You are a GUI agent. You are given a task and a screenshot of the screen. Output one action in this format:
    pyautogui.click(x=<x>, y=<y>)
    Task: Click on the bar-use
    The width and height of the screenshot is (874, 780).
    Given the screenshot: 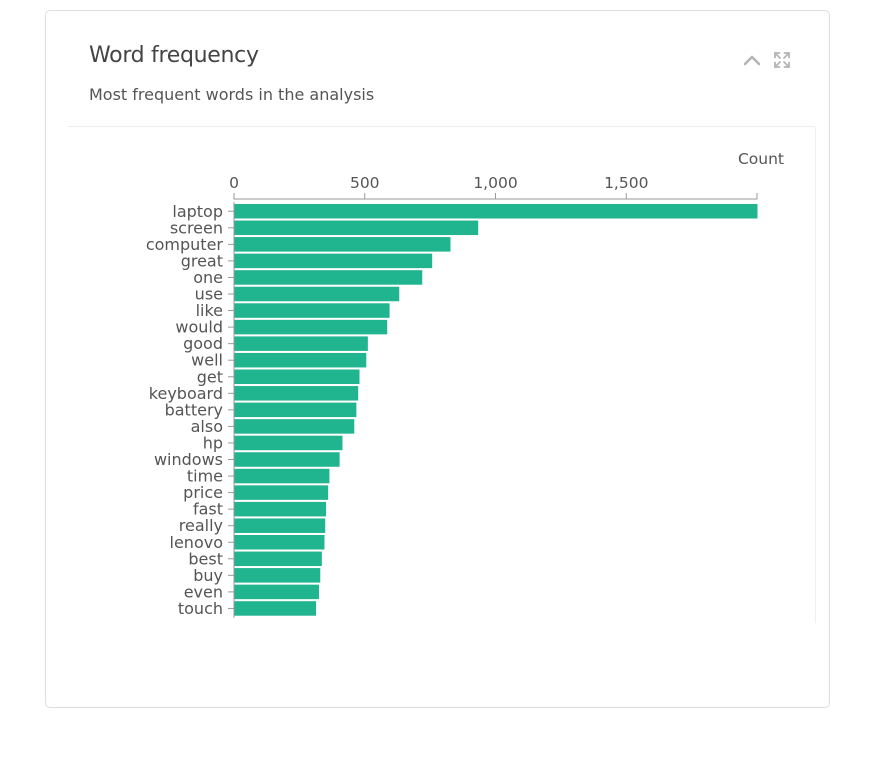 What is the action you would take?
    pyautogui.click(x=317, y=294)
    